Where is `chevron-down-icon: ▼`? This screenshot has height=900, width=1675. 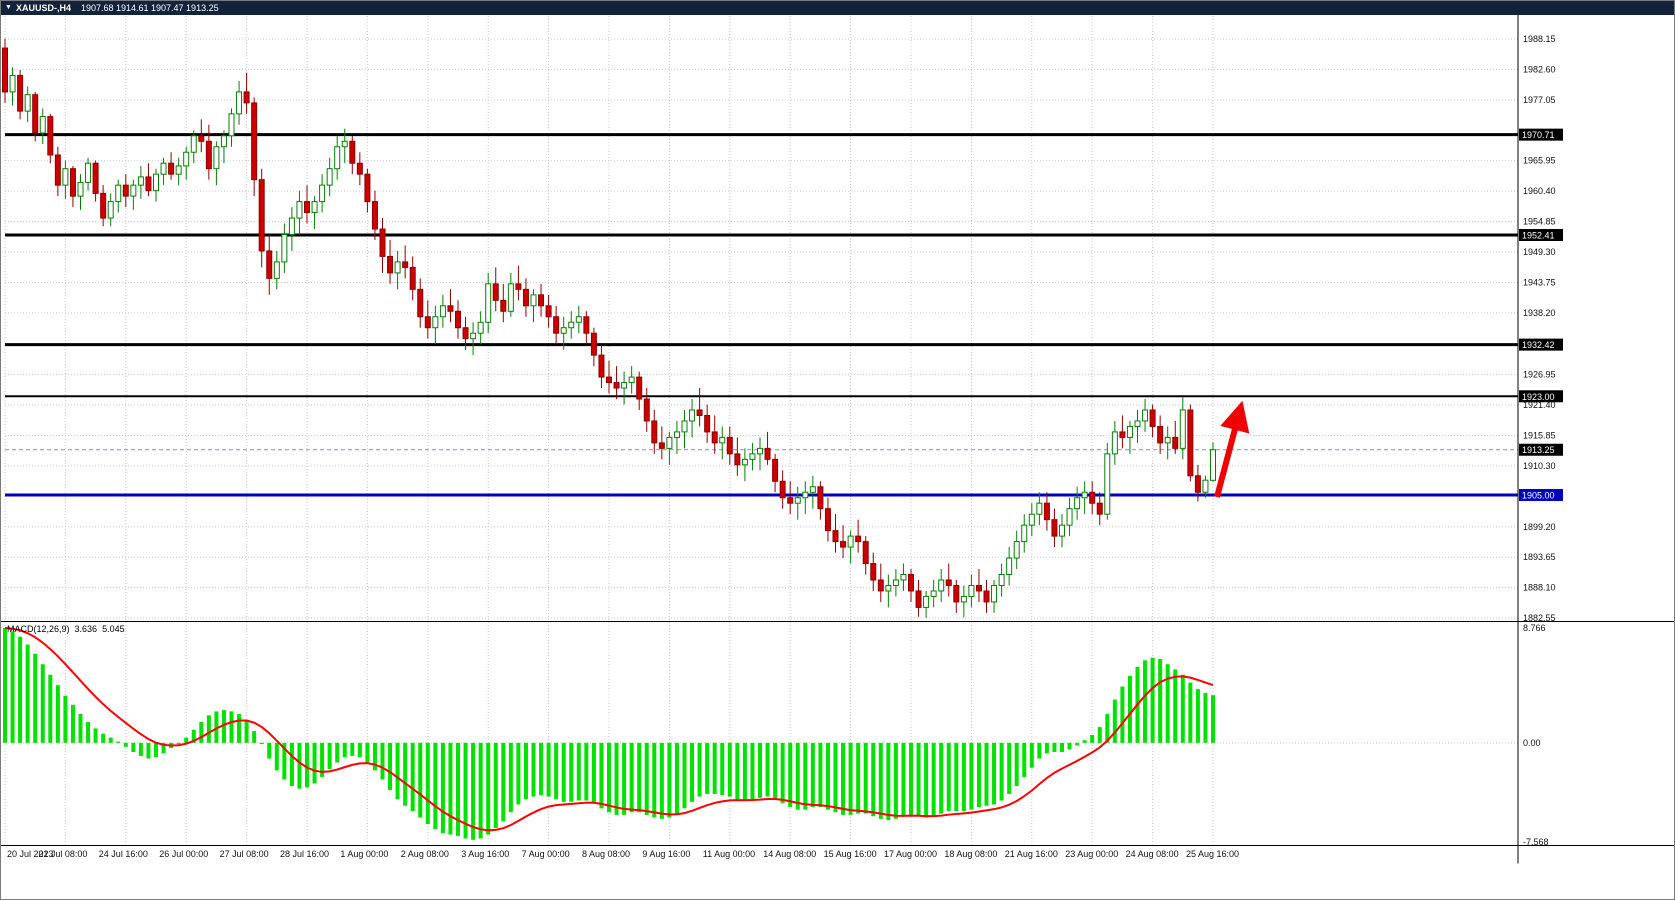 chevron-down-icon: ▼ is located at coordinates (8, 7).